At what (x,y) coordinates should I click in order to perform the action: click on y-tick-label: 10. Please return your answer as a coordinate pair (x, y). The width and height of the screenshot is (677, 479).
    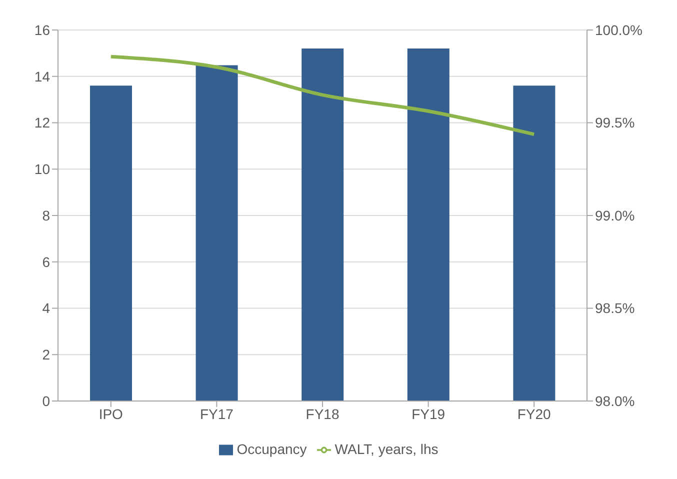
    Looking at the image, I should click on (42, 169).